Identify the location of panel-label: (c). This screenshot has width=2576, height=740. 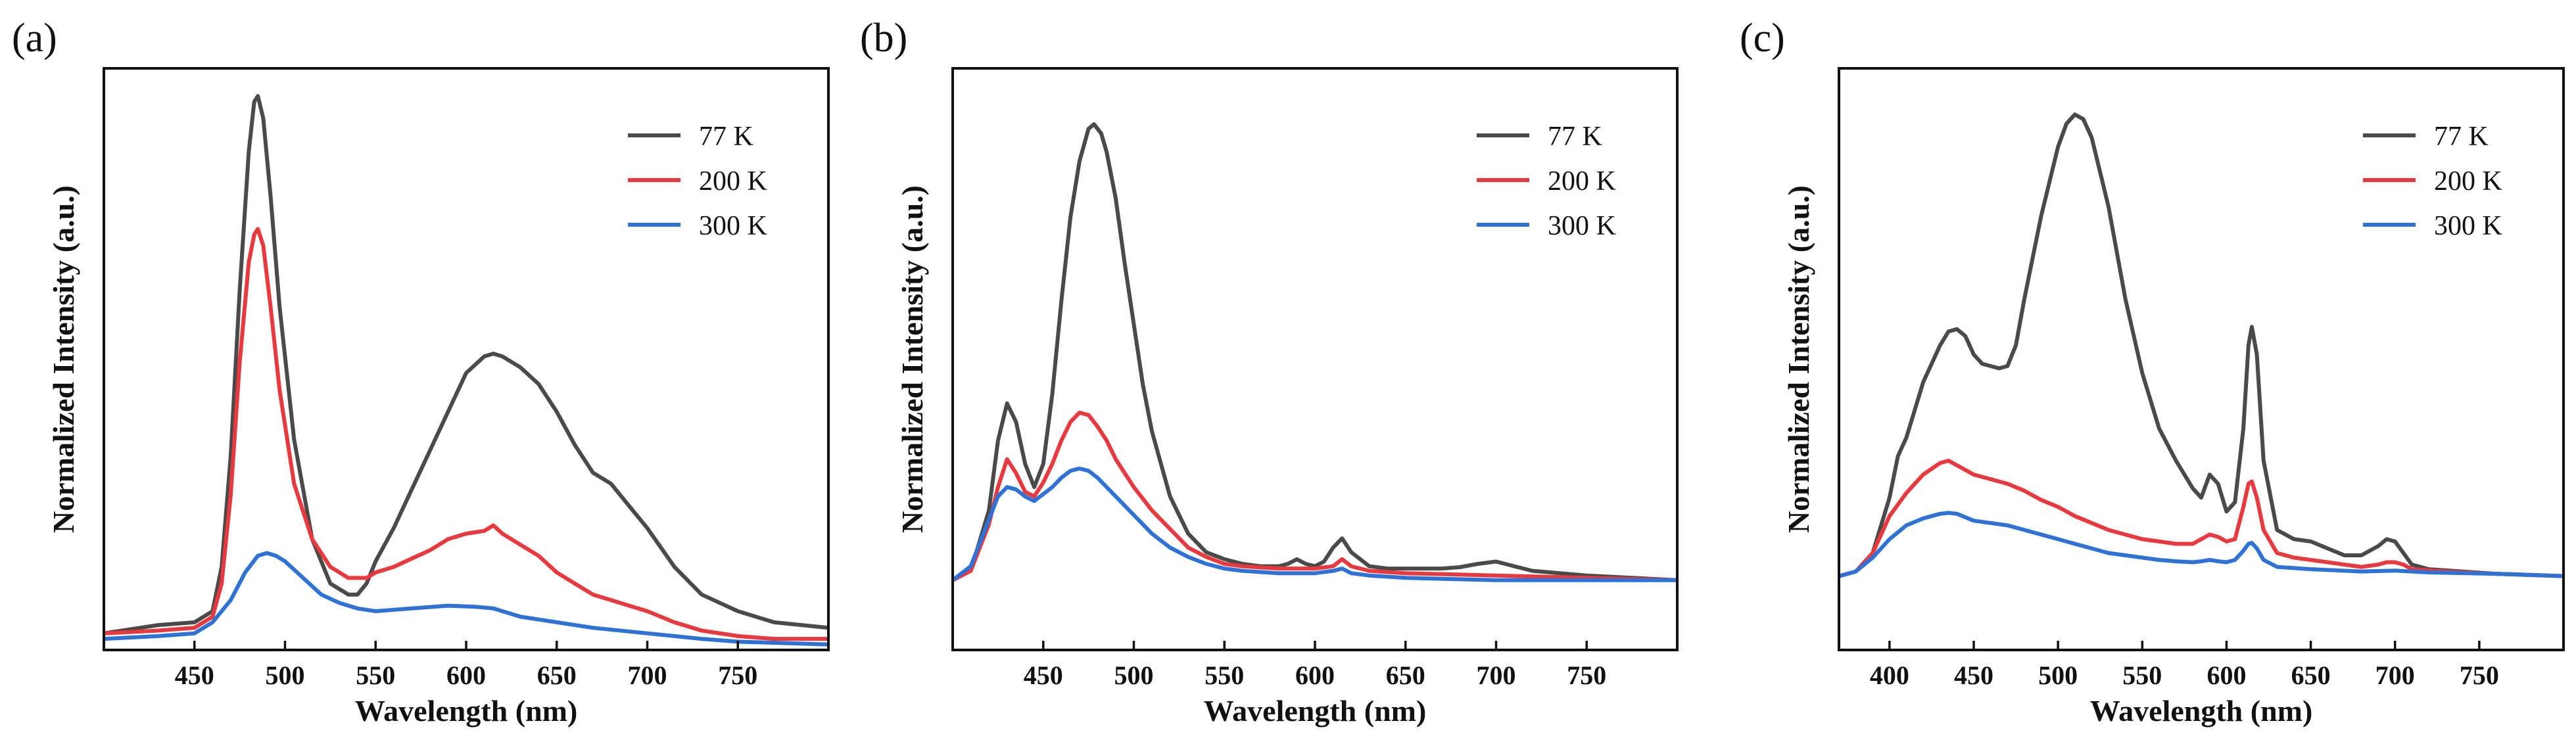
(1763, 38).